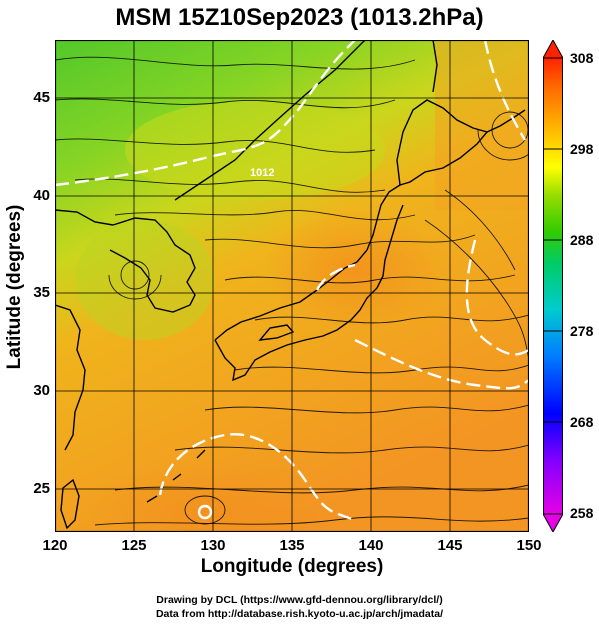  Describe the element at coordinates (292, 545) in the screenshot. I see `x-tick-label: 135` at that location.